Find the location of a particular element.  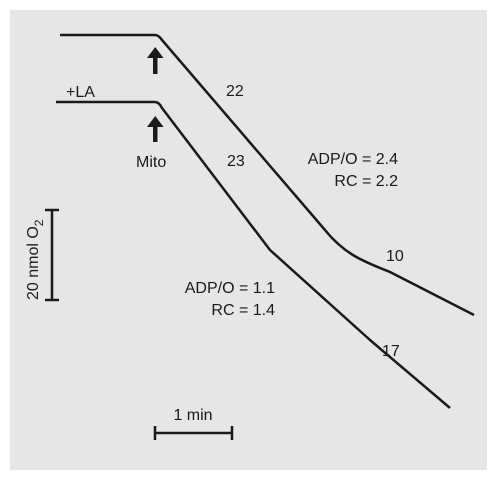

x-scale-label: 1 min is located at coordinates (192, 415).